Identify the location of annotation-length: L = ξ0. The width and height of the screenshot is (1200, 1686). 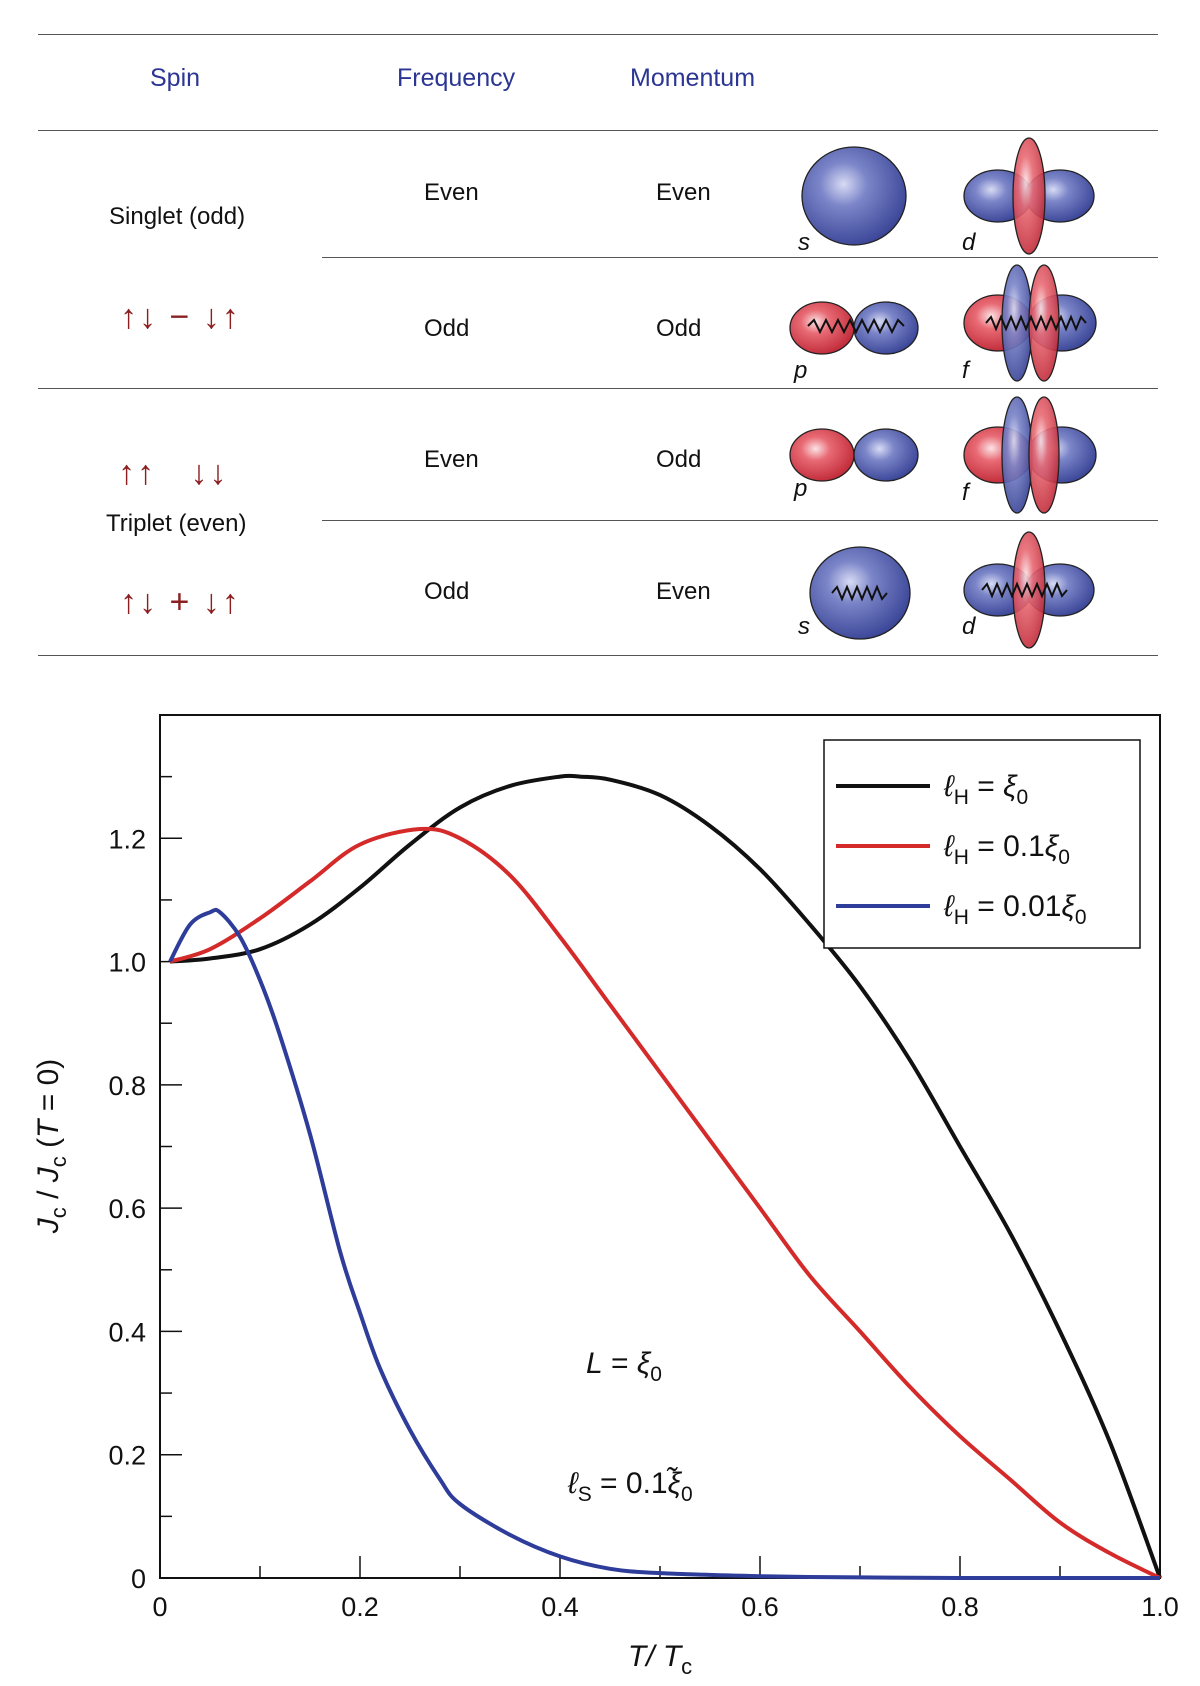
(624, 1366).